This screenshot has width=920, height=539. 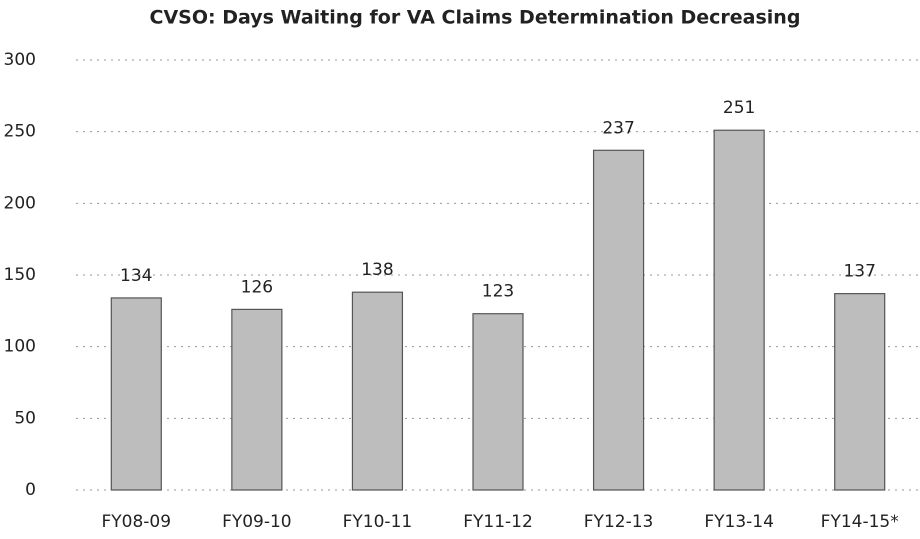 What do you see at coordinates (498, 292) in the screenshot?
I see `data-label: 123` at bounding box center [498, 292].